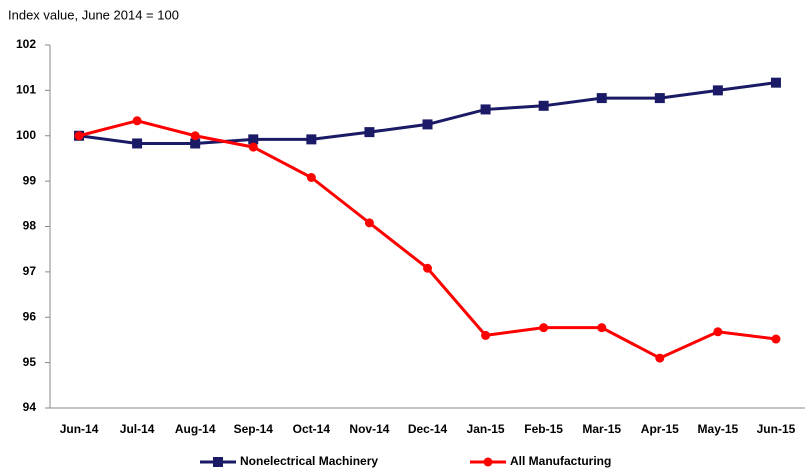 Image resolution: width=806 pixels, height=471 pixels. What do you see at coordinates (26, 90) in the screenshot?
I see `y-tick-label: 101` at bounding box center [26, 90].